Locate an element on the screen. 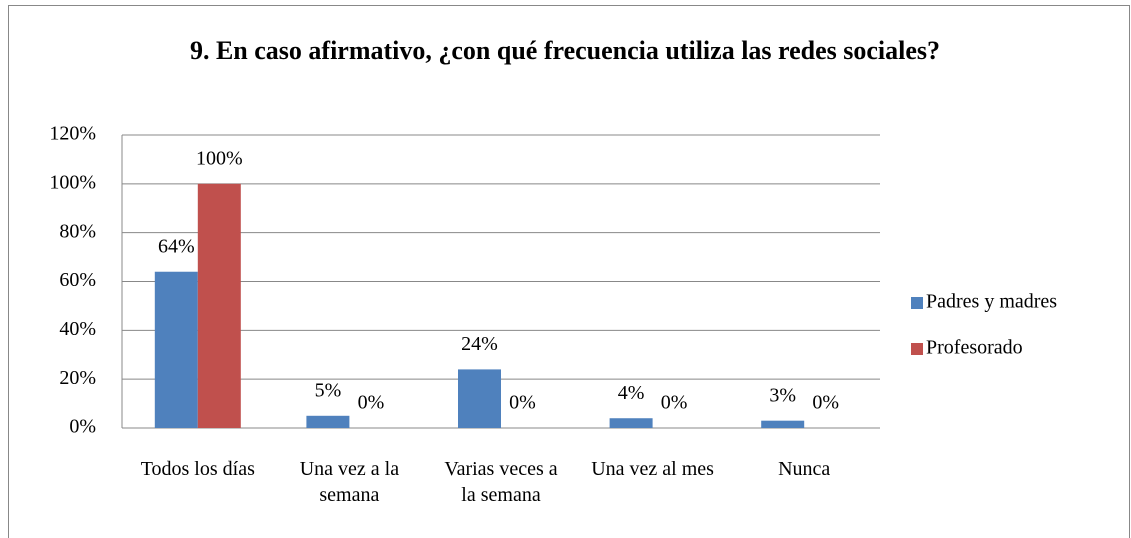 The width and height of the screenshot is (1131, 538). y-tick-label: 100% is located at coordinates (72, 182).